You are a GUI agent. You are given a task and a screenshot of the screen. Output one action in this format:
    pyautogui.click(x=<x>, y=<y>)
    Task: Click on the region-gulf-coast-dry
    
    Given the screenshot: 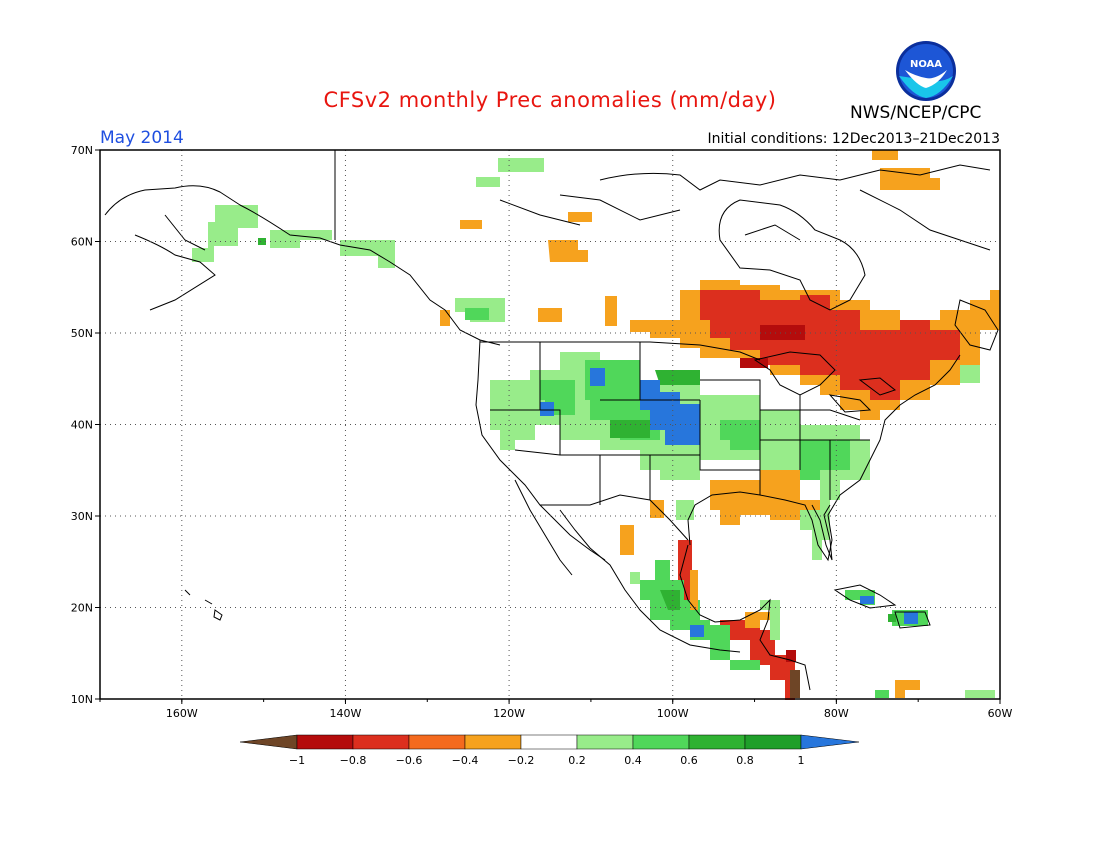 What is the action you would take?
    pyautogui.click(x=765, y=497)
    